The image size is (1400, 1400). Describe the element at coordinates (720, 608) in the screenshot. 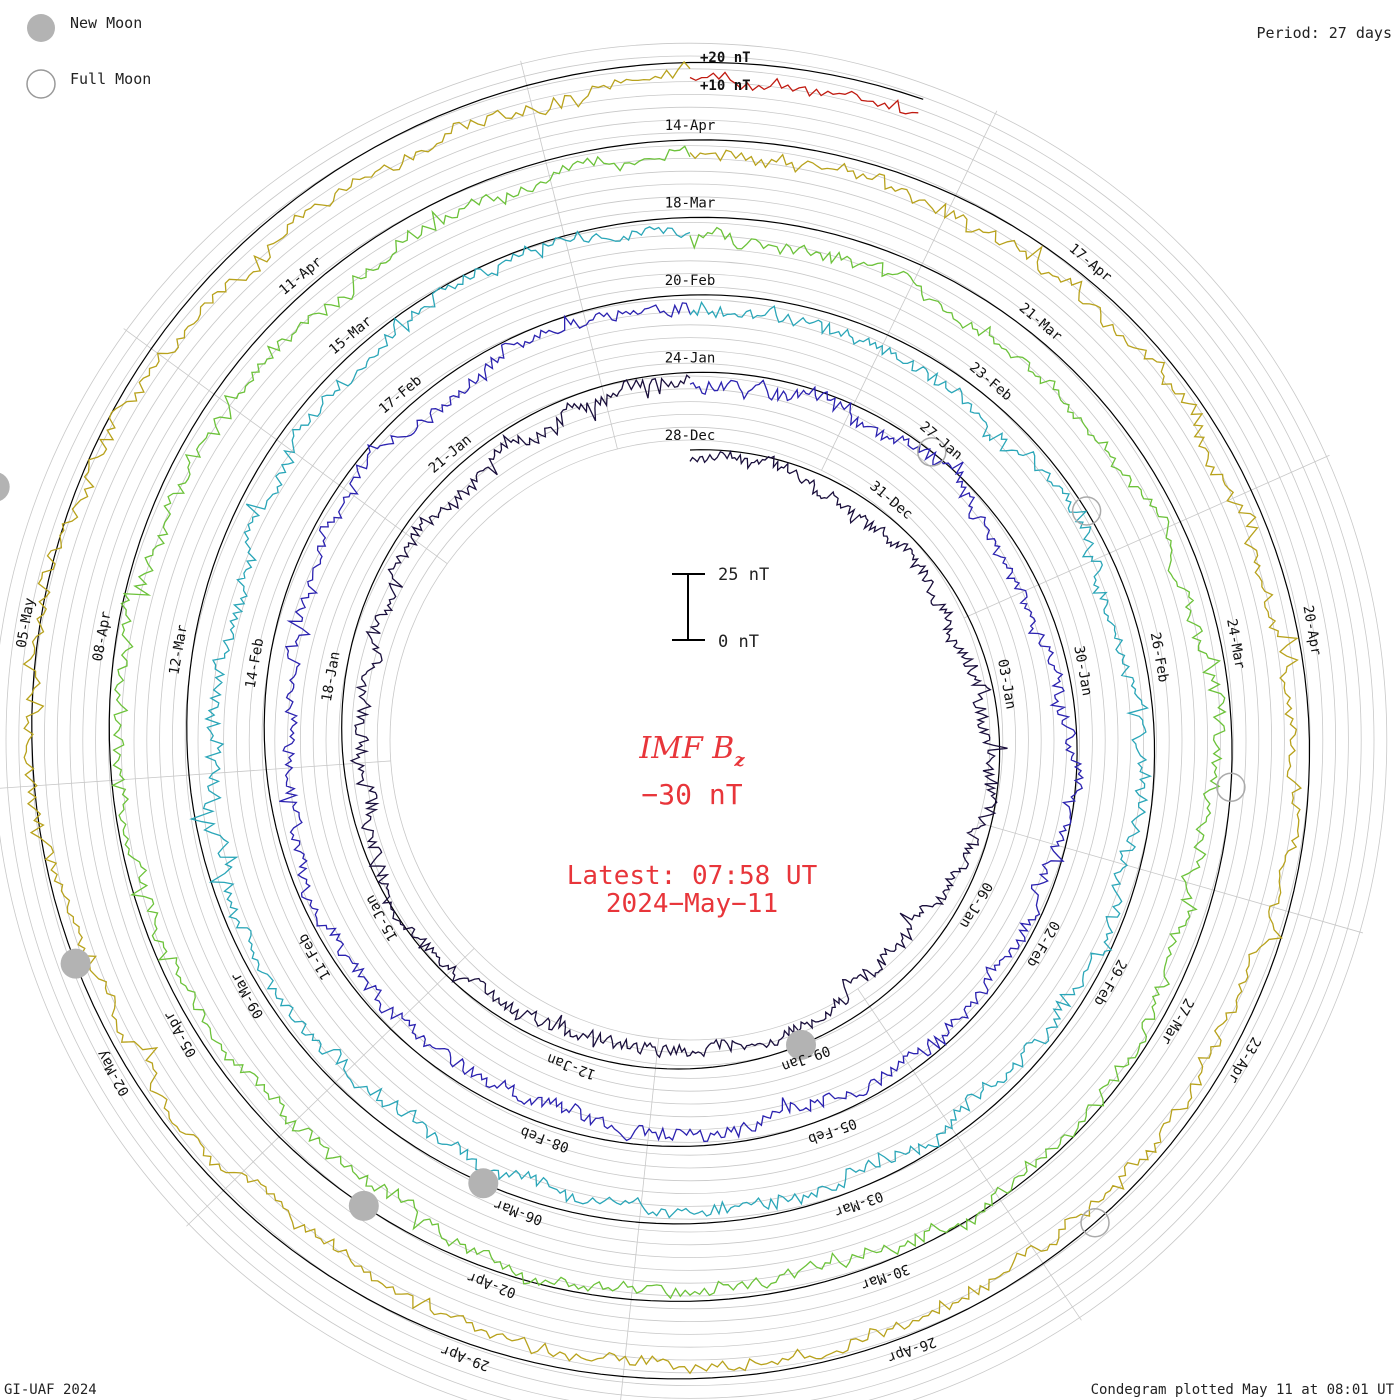

I see `scale-bar: 25 nT 0 nT` at that location.